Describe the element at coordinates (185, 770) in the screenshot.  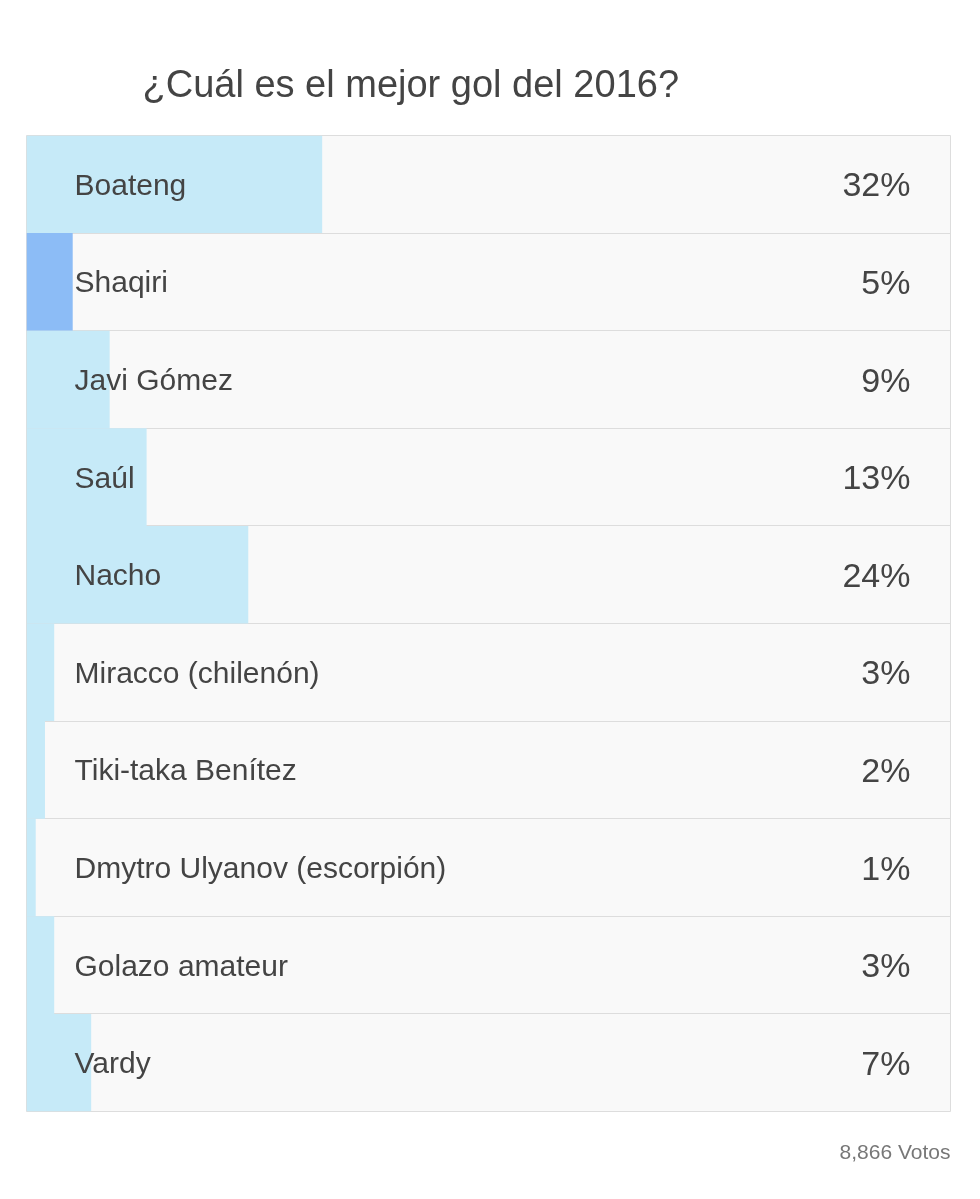
I see `y-tick-label: Tiki-taka Benítez` at that location.